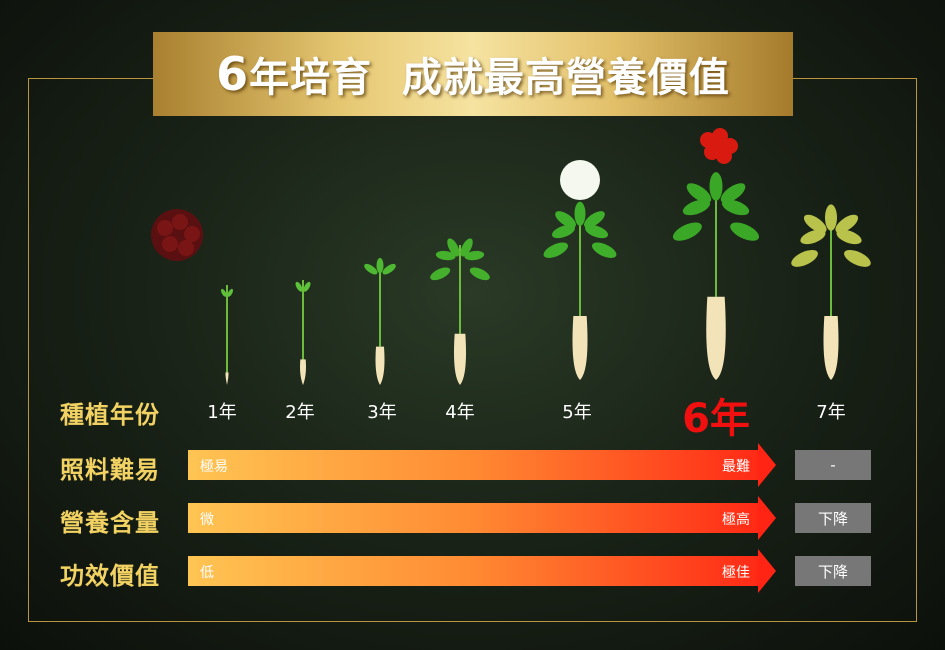 The width and height of the screenshot is (945, 650). What do you see at coordinates (736, 520) in the screenshot?
I see `high-label: 極高` at bounding box center [736, 520].